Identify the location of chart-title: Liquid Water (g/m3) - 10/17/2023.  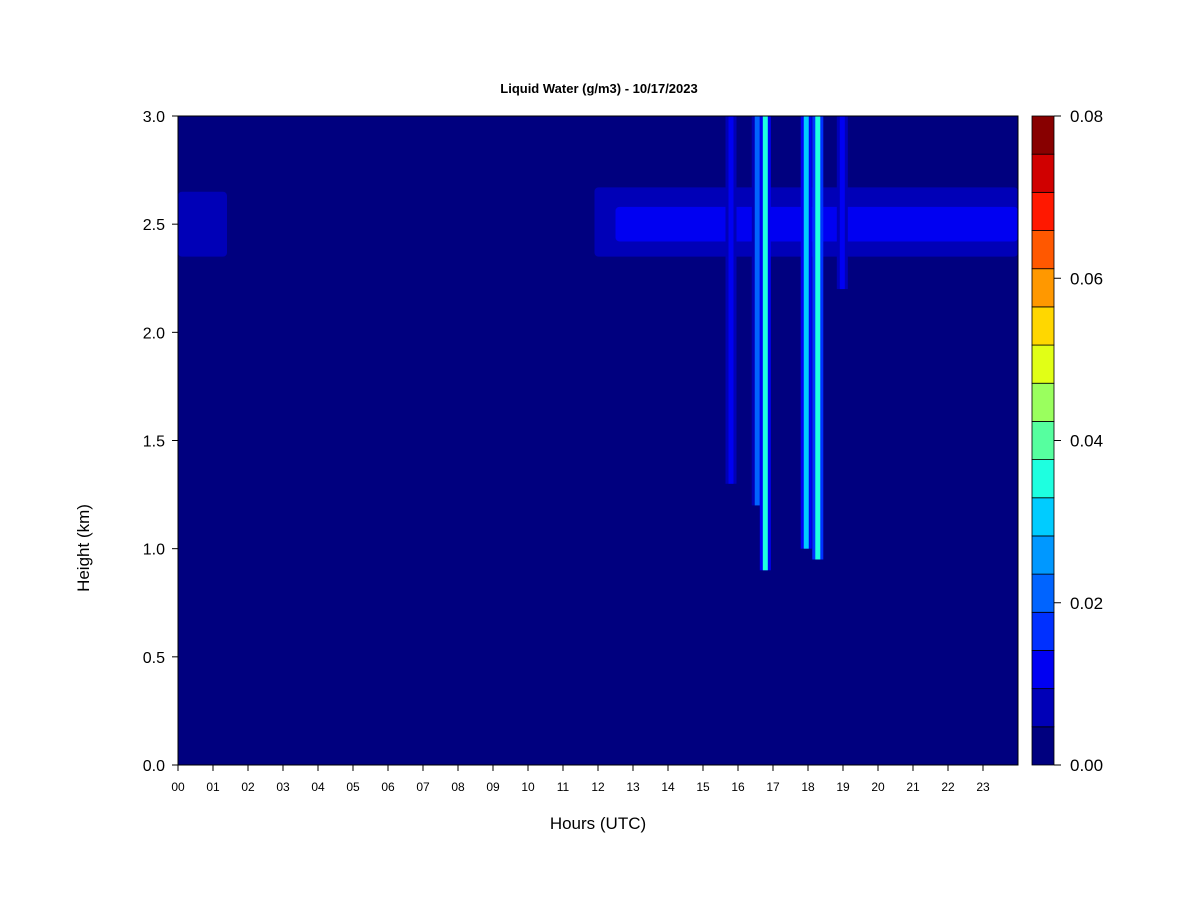
(598, 88).